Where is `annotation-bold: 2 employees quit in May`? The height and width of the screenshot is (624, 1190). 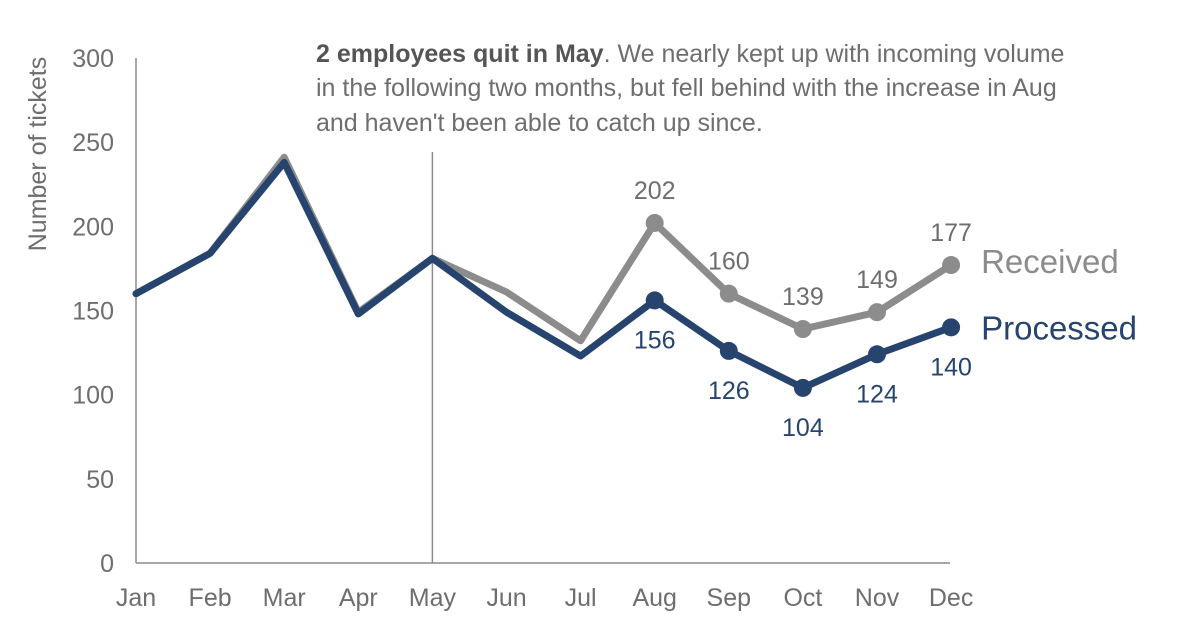
annotation-bold: 2 employees quit in May is located at coordinates (460, 54).